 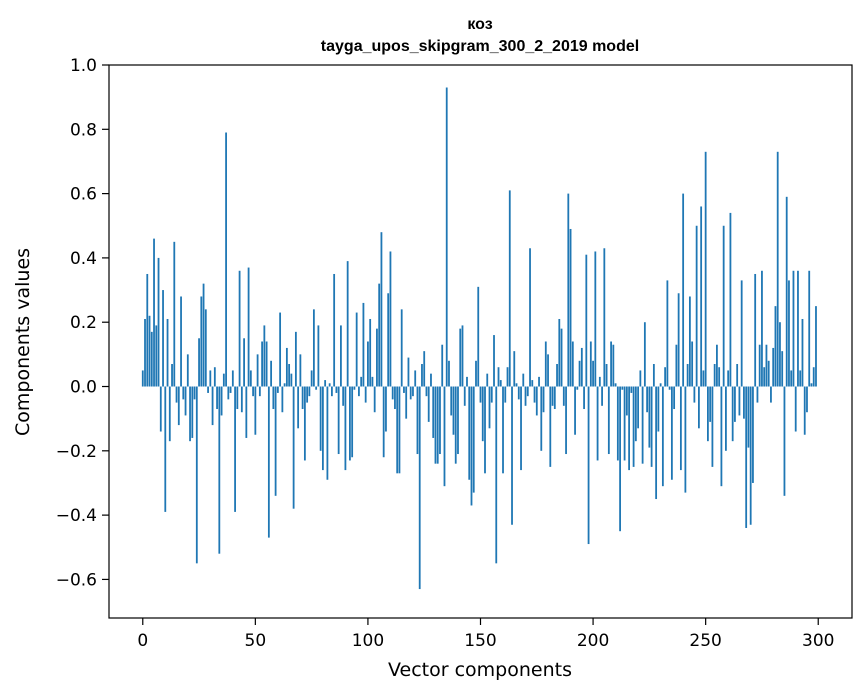 I want to click on x-tick-label: 100, so click(x=368, y=641).